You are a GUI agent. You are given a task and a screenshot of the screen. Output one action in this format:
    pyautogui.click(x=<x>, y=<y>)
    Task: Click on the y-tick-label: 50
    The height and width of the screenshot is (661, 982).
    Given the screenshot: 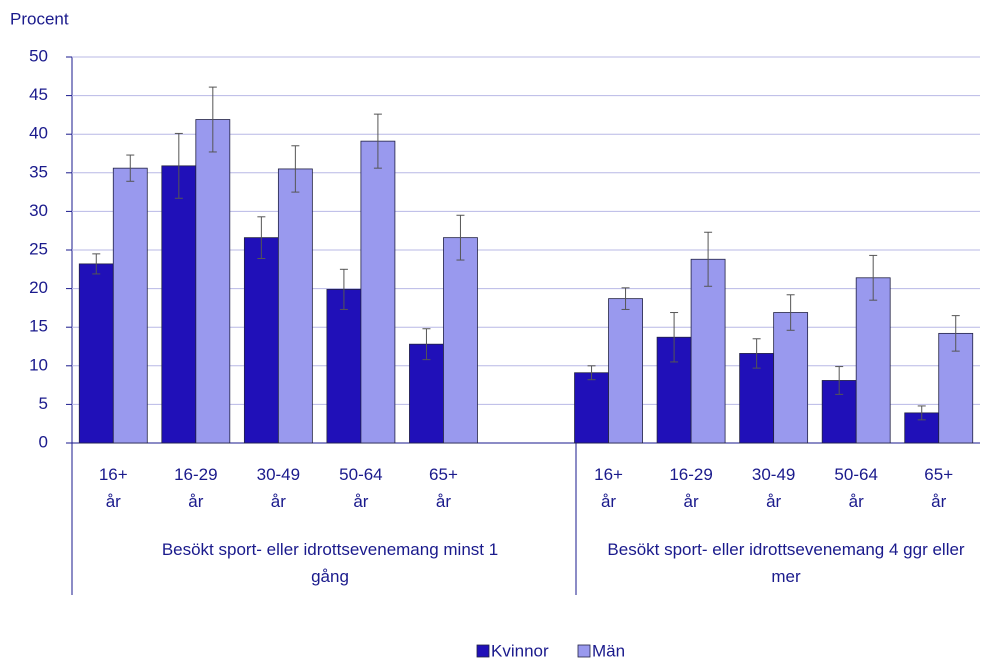 What is the action you would take?
    pyautogui.click(x=38, y=55)
    